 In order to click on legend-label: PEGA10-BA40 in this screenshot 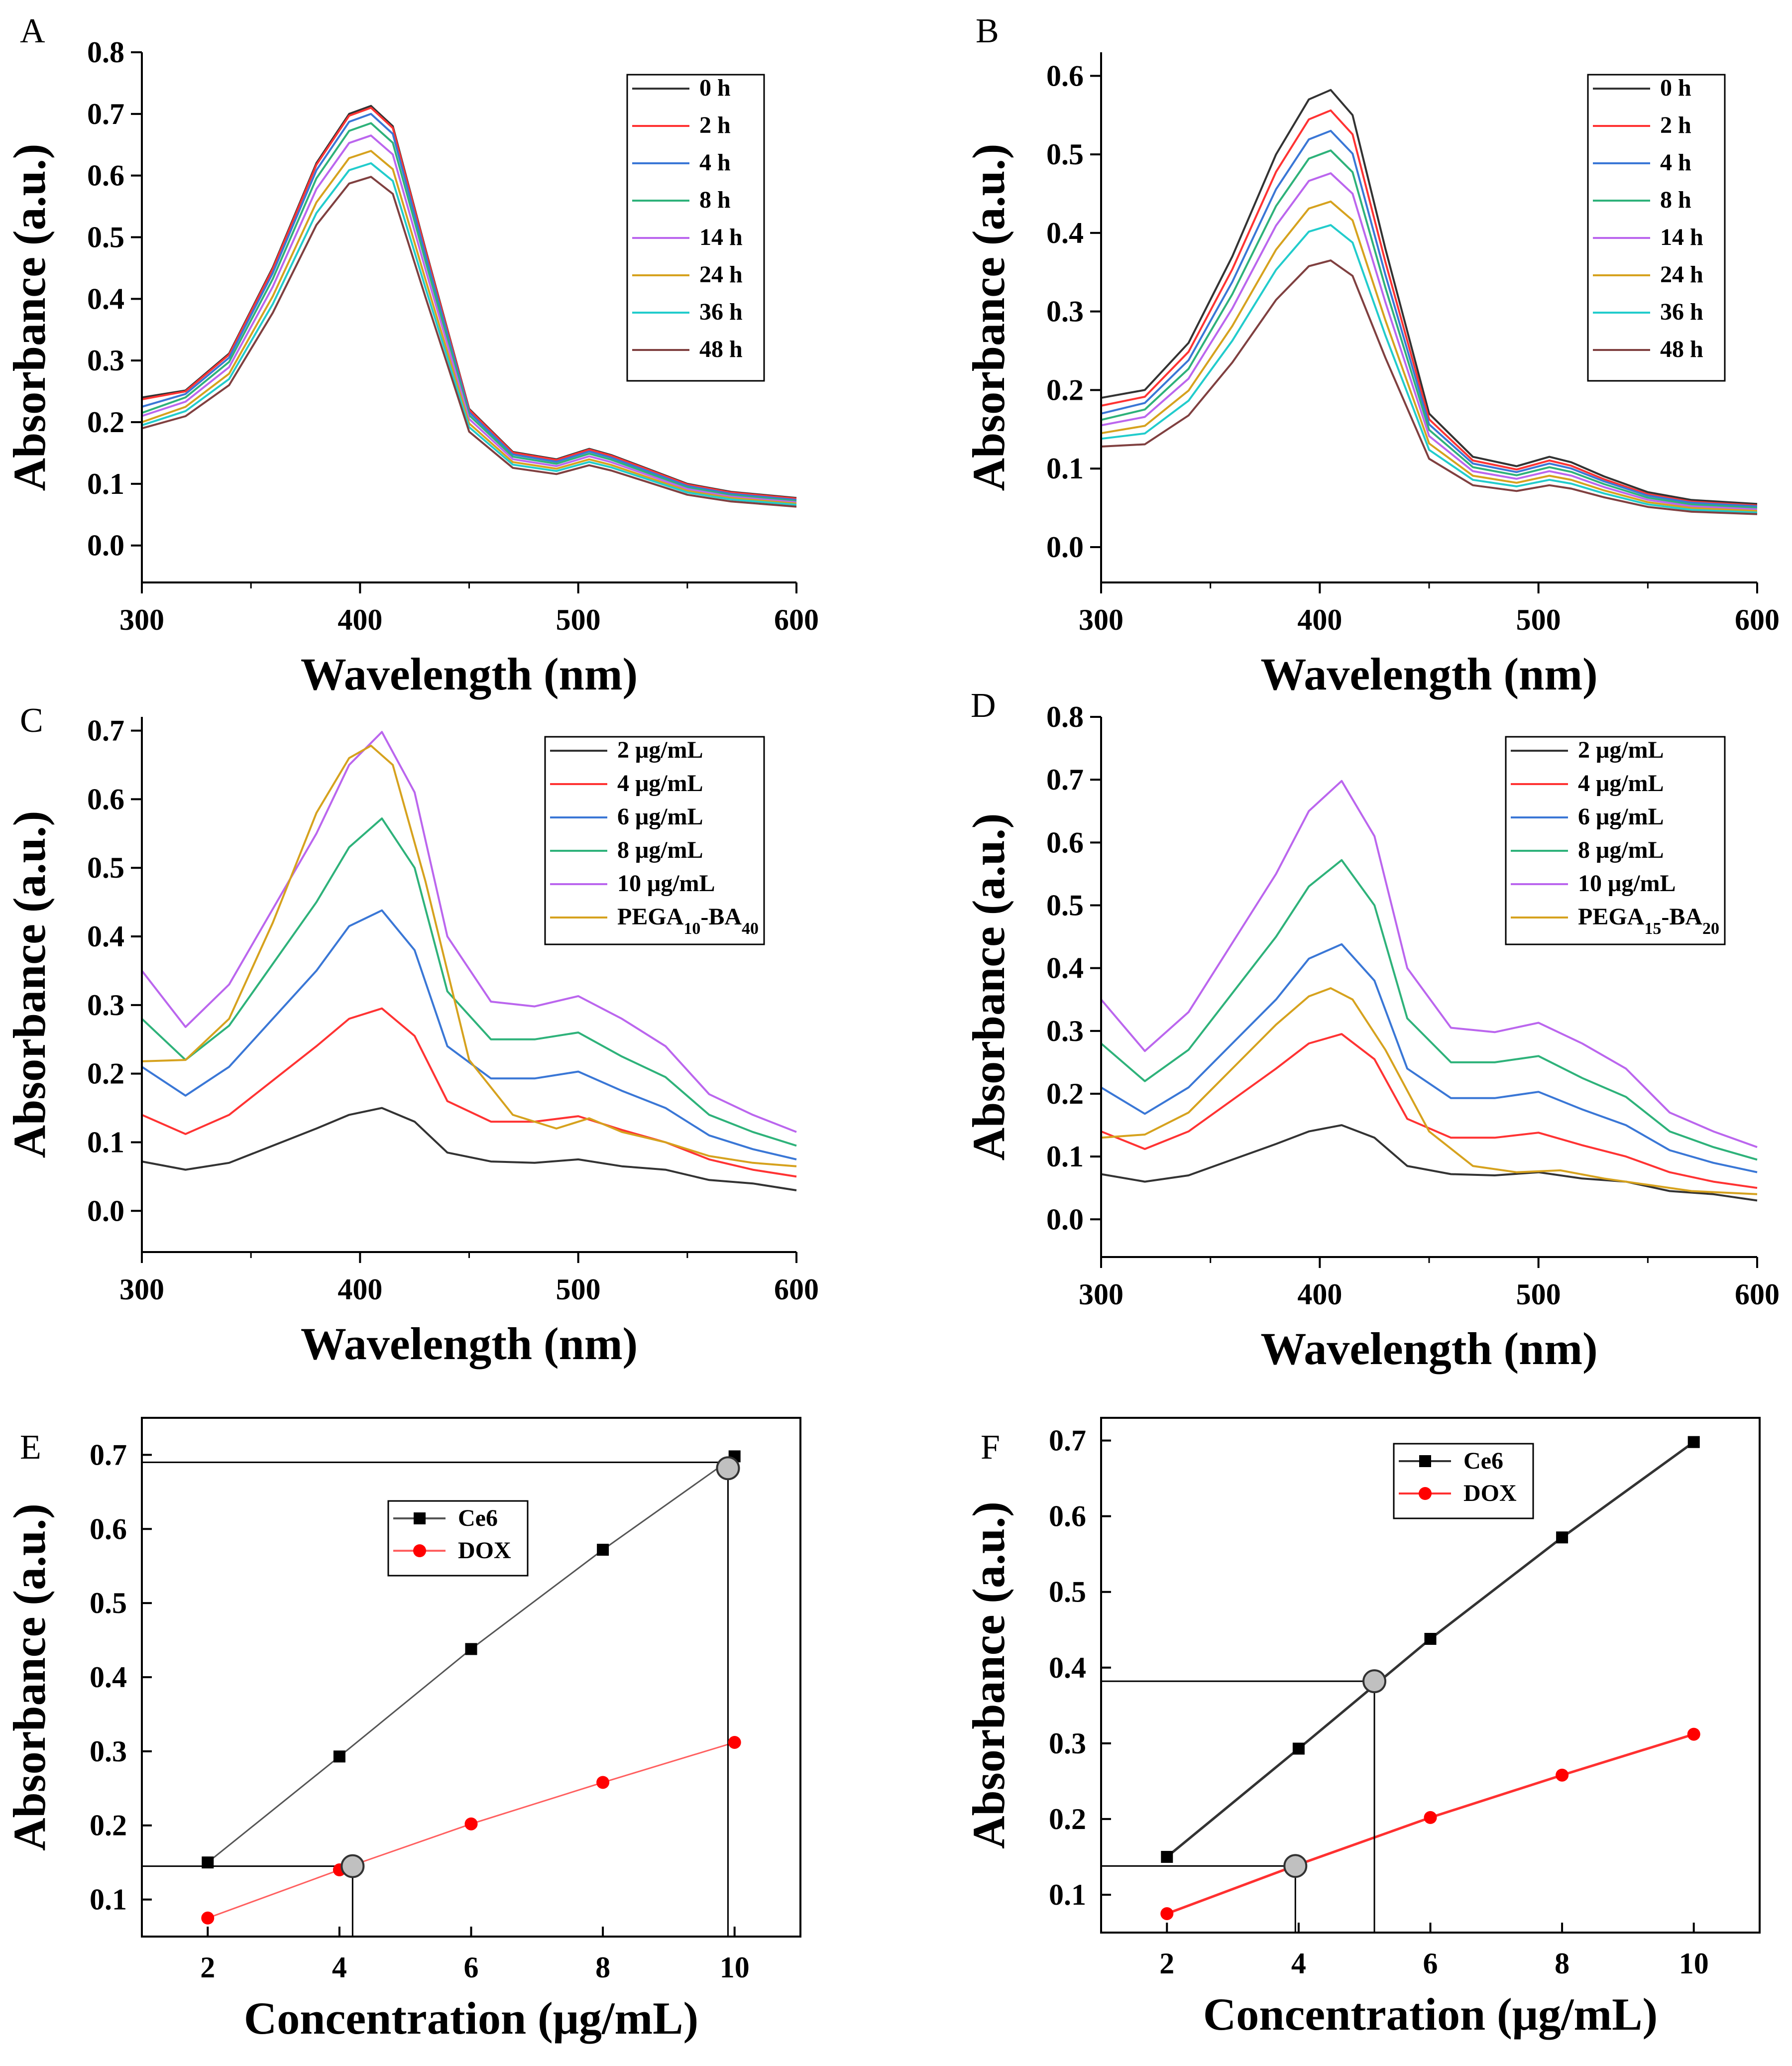, I will do `click(688, 921)`.